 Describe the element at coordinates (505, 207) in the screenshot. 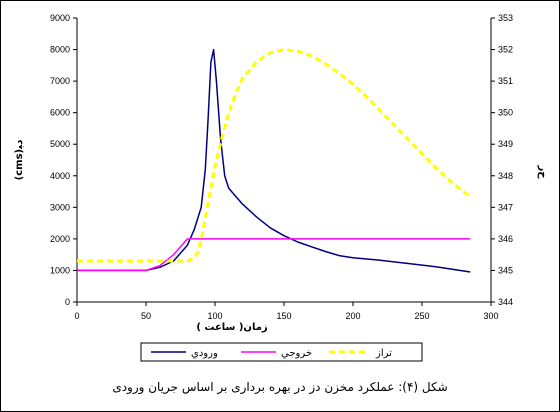

I see `y-right-tick-label: 347` at that location.